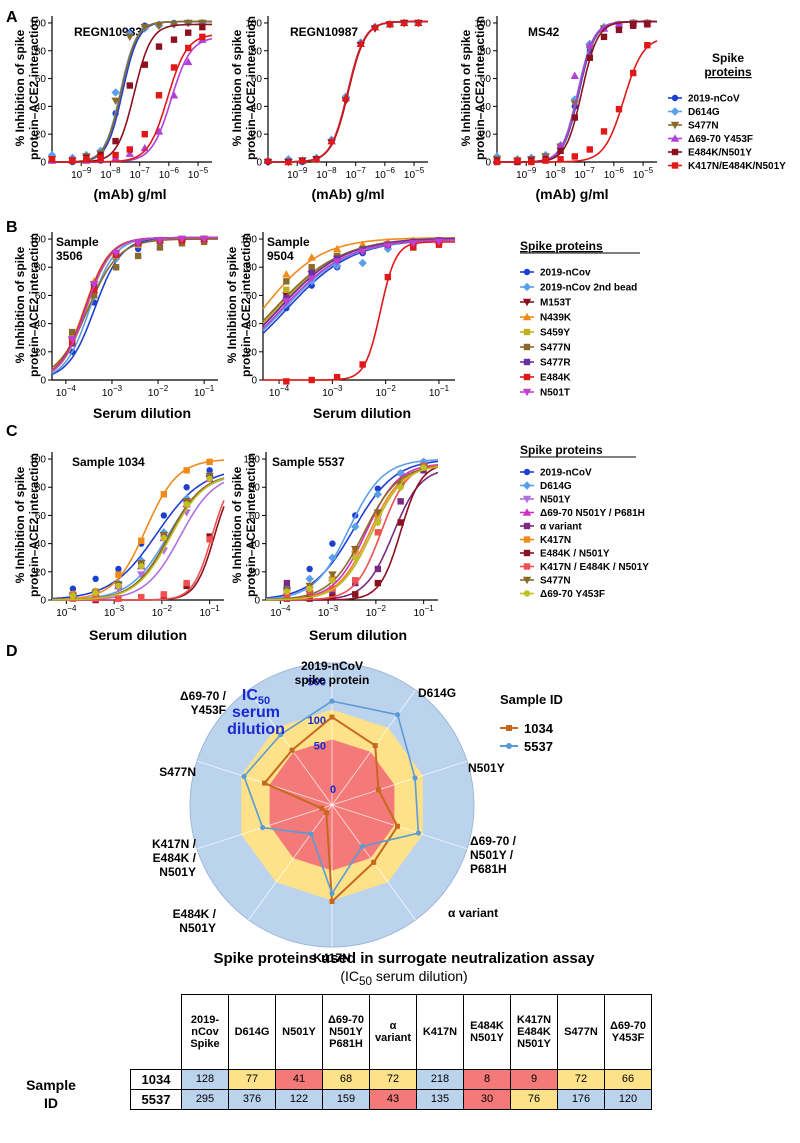 This screenshot has width=800, height=1143. Describe the element at coordinates (20, 87) in the screenshot. I see `panel-a1-ylabel-1: % Inhibition of spike` at that location.